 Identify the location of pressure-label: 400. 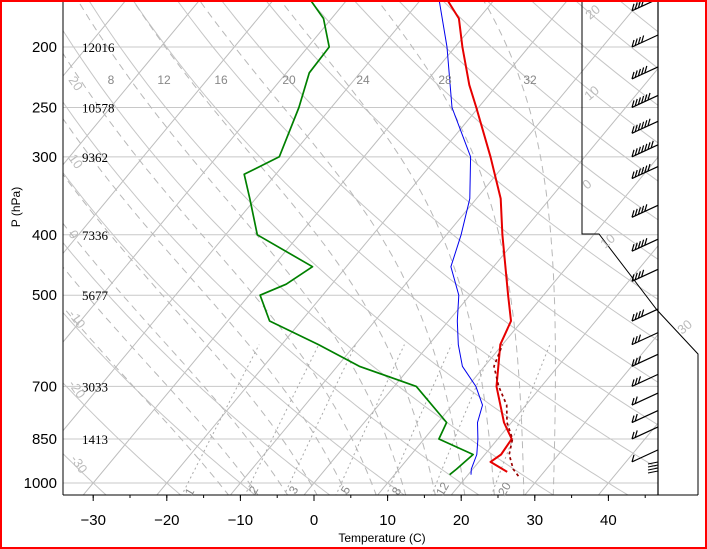
(44, 235).